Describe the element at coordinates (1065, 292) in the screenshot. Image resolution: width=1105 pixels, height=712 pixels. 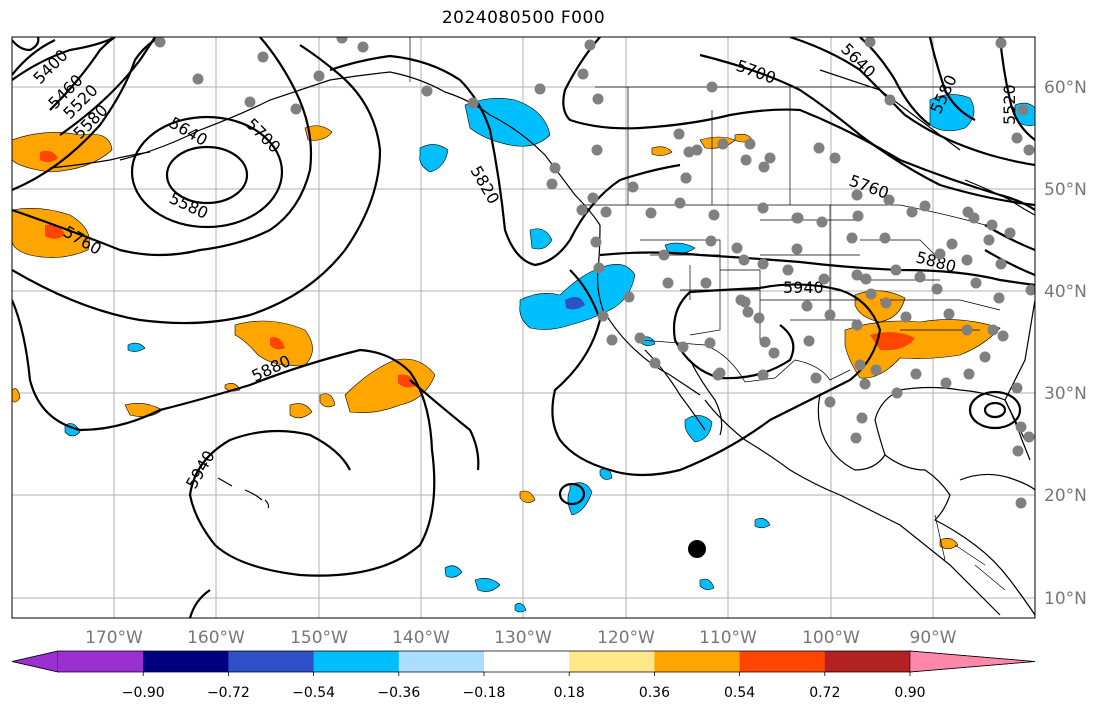
I see `latitude-label: 40°N` at that location.